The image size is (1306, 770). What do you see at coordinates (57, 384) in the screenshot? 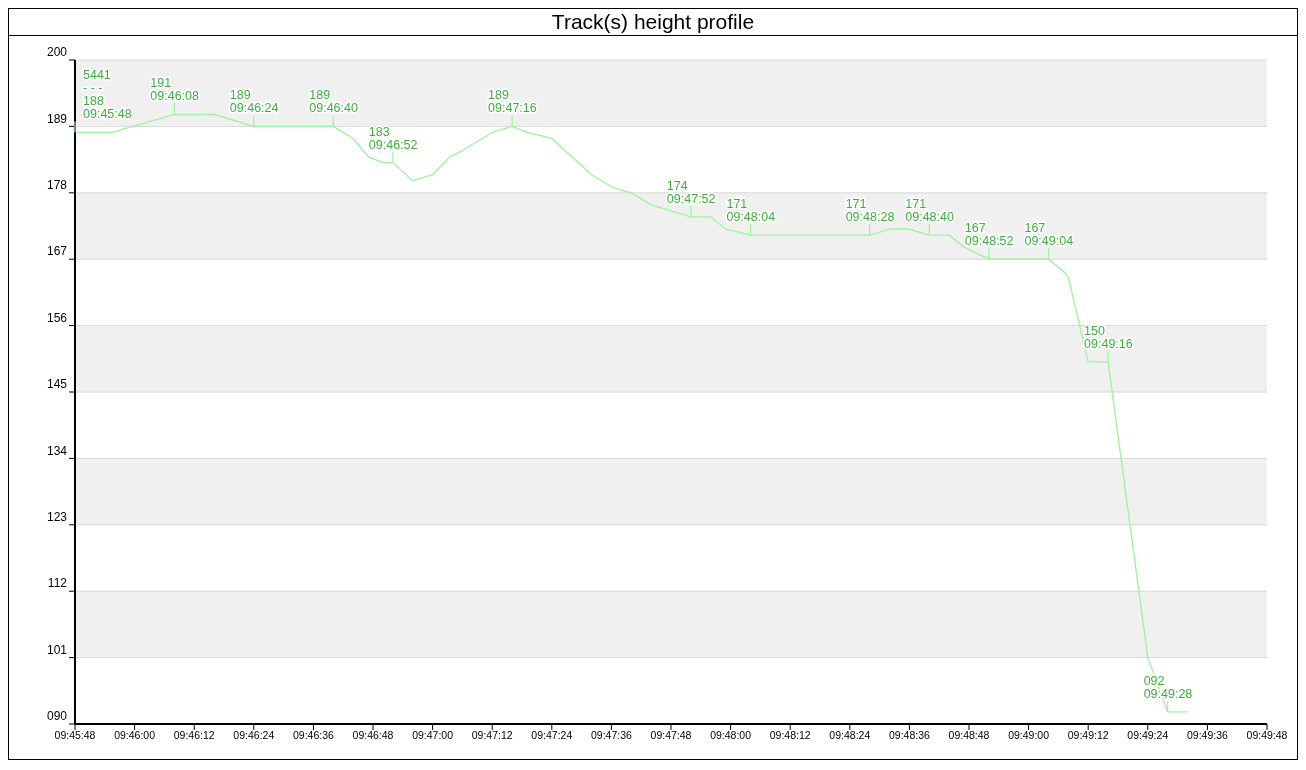
I see `y-tick-label: 145` at bounding box center [57, 384].